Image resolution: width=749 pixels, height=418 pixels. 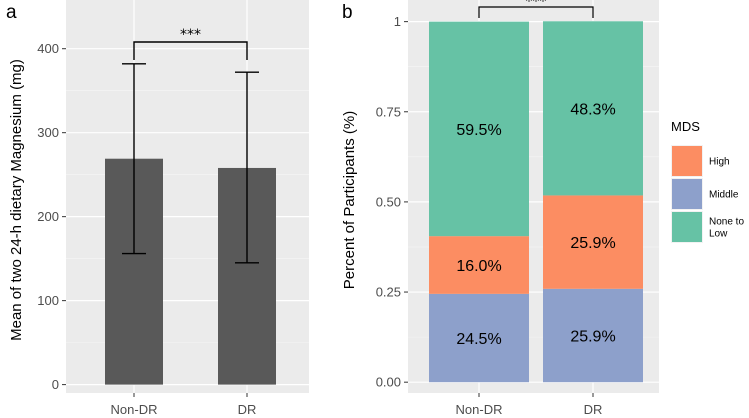 What do you see at coordinates (48, 300) in the screenshot?
I see `y-tick-label: 100` at bounding box center [48, 300].